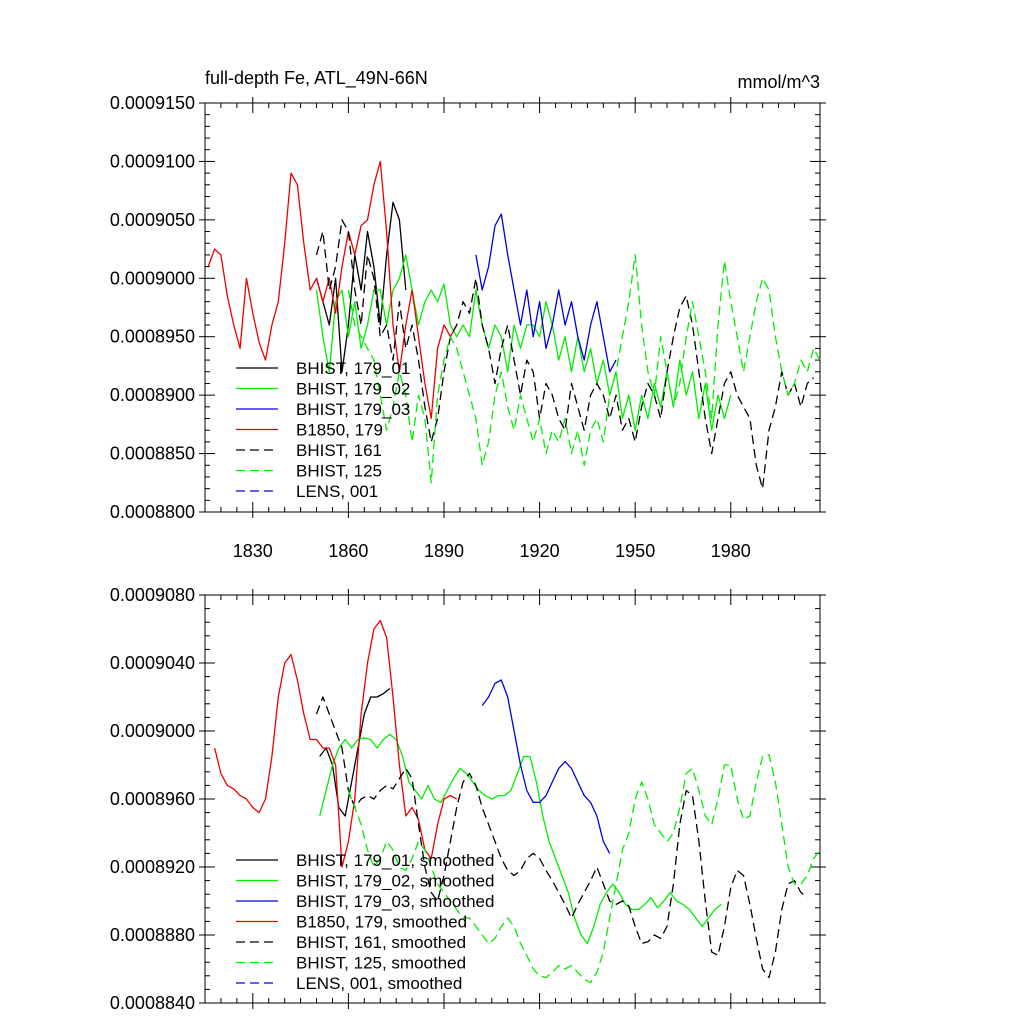 The height and width of the screenshot is (1024, 1024). Describe the element at coordinates (492, 551) in the screenshot. I see `top-x-tick-labels: 1830 1860 1890 1920 1950 1980` at that location.